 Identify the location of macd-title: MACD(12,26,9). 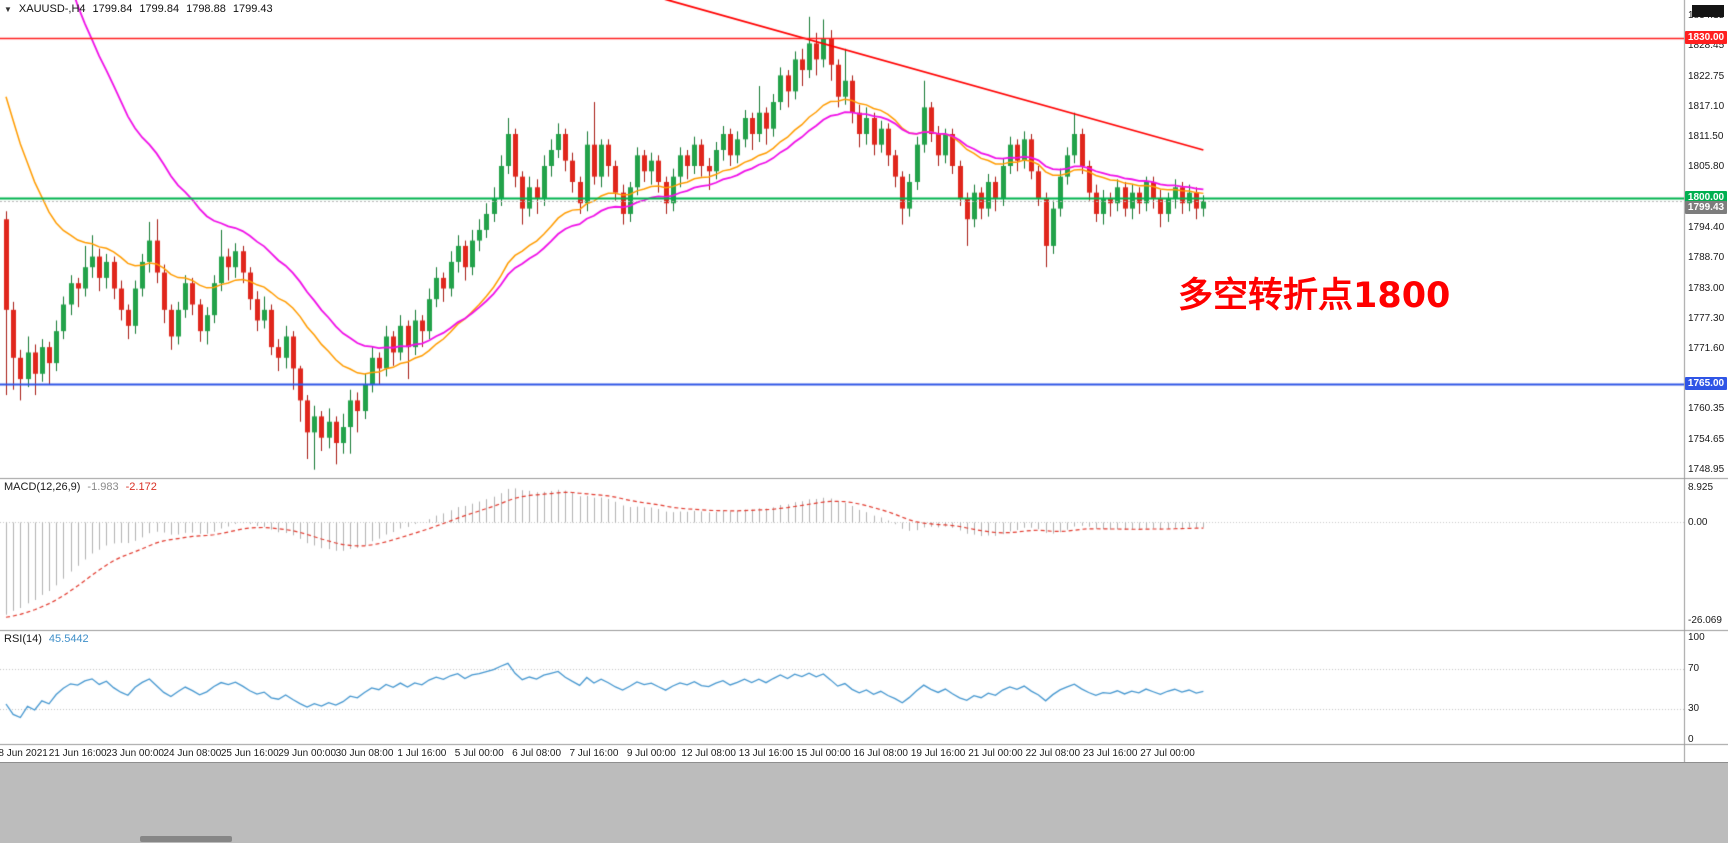
(42, 487).